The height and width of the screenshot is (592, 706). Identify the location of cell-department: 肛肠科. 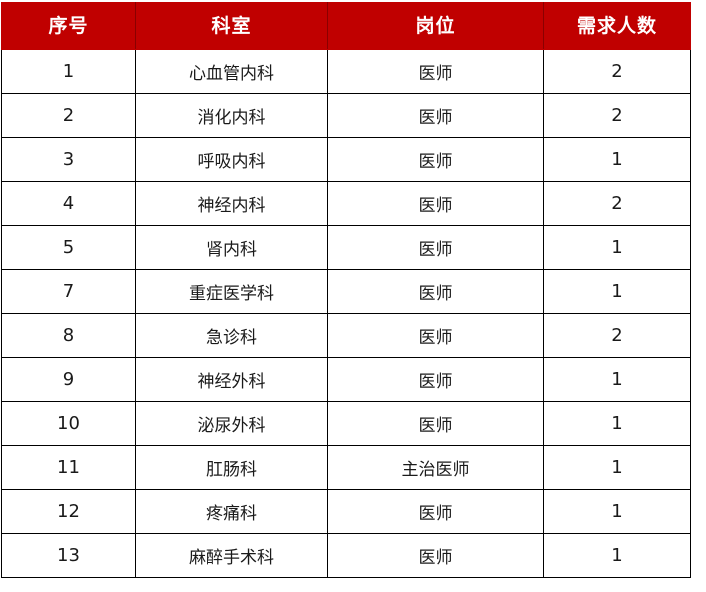
(231, 467).